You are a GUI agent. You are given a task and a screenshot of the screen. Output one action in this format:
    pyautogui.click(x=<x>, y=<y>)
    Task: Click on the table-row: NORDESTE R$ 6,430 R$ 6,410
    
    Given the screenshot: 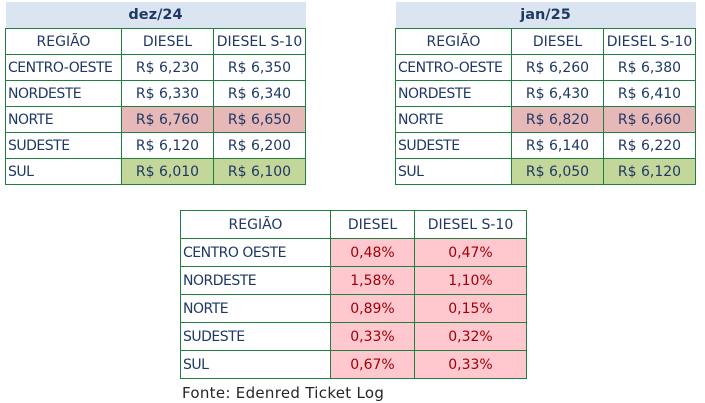 What is the action you would take?
    pyautogui.click(x=546, y=93)
    